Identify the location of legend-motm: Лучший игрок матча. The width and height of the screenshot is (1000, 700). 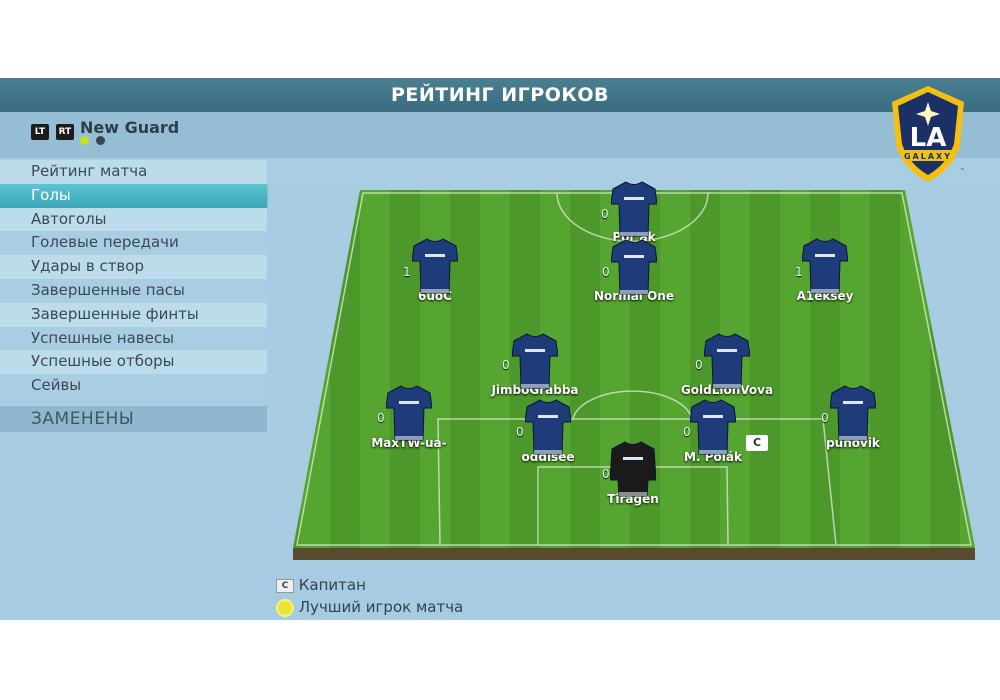
(369, 607).